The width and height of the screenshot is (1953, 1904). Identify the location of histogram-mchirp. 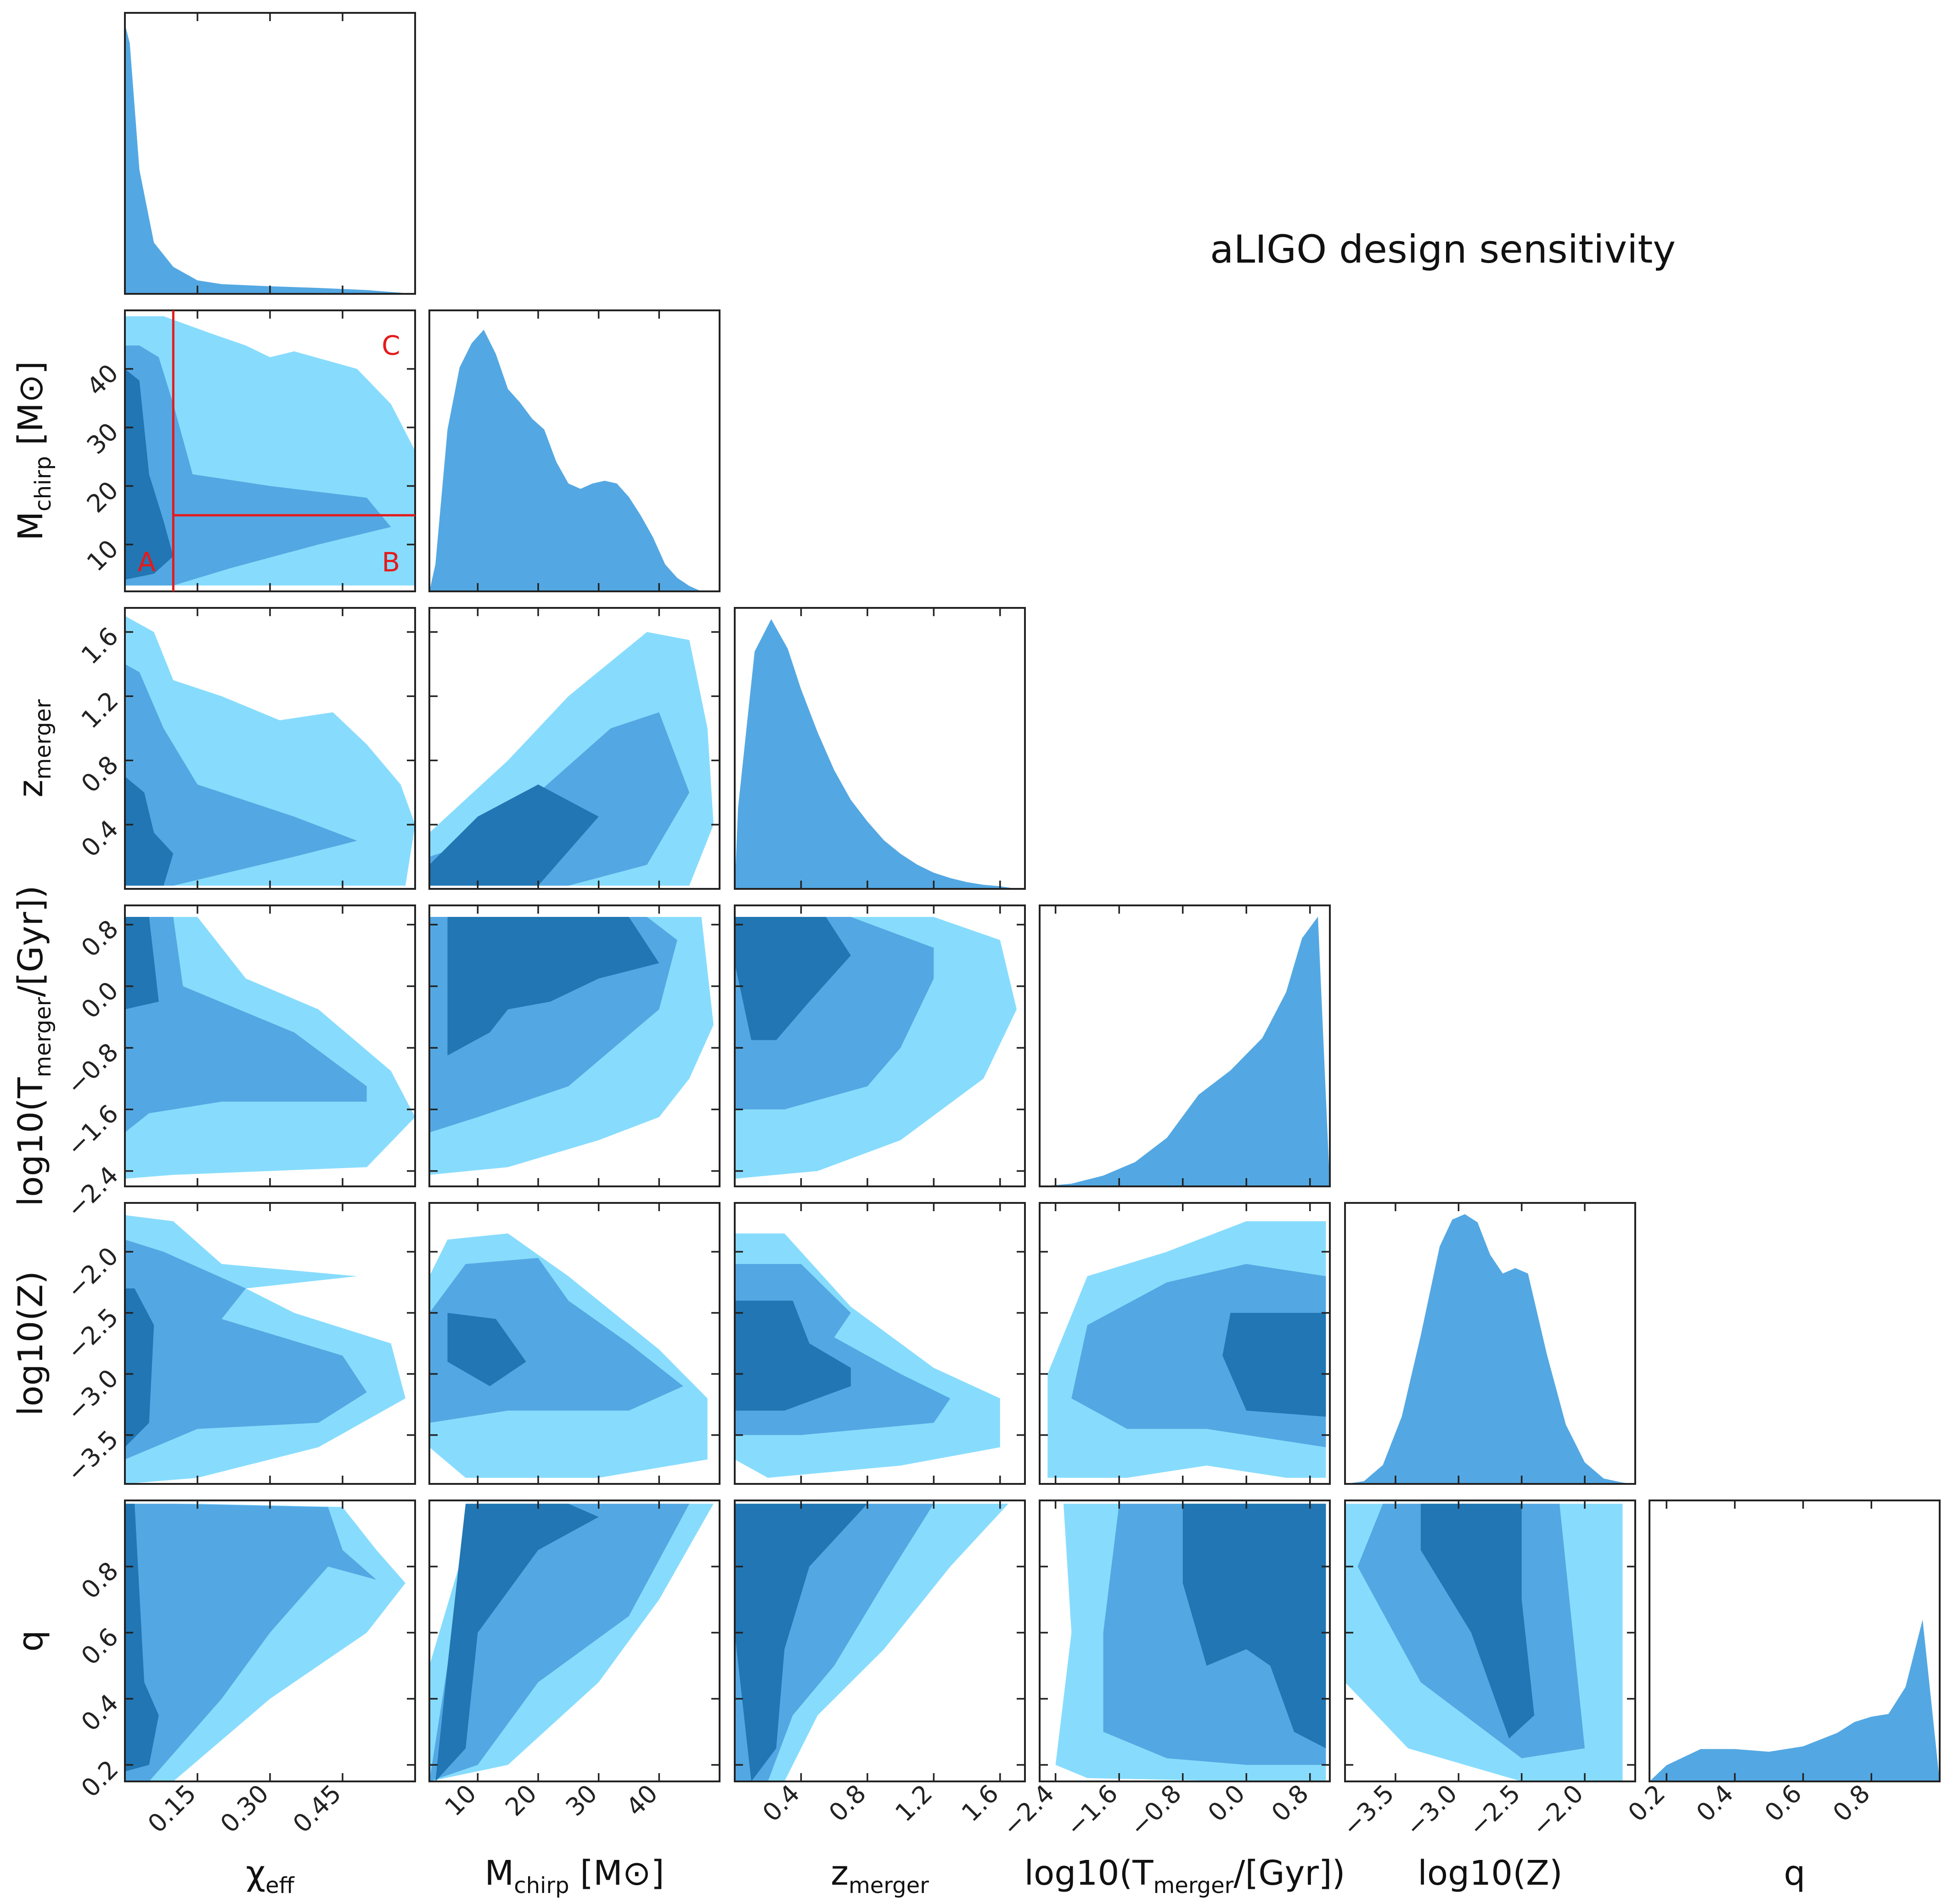
(571, 460).